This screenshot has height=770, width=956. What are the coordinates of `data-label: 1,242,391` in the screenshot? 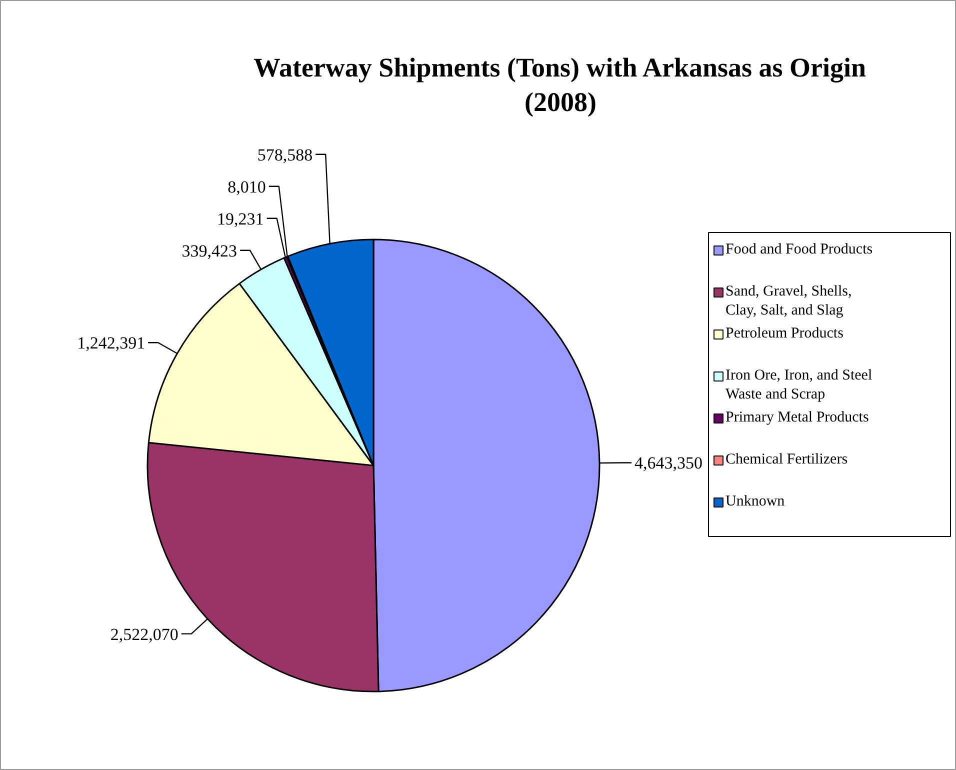 It's located at (111, 343).